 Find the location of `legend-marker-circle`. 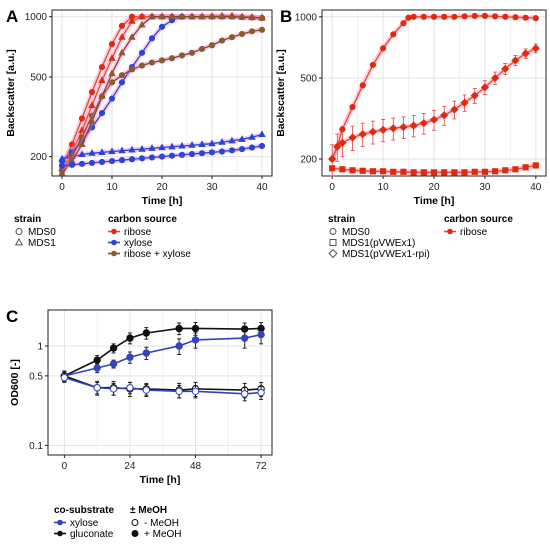

legend-marker-circle is located at coordinates (19, 231).